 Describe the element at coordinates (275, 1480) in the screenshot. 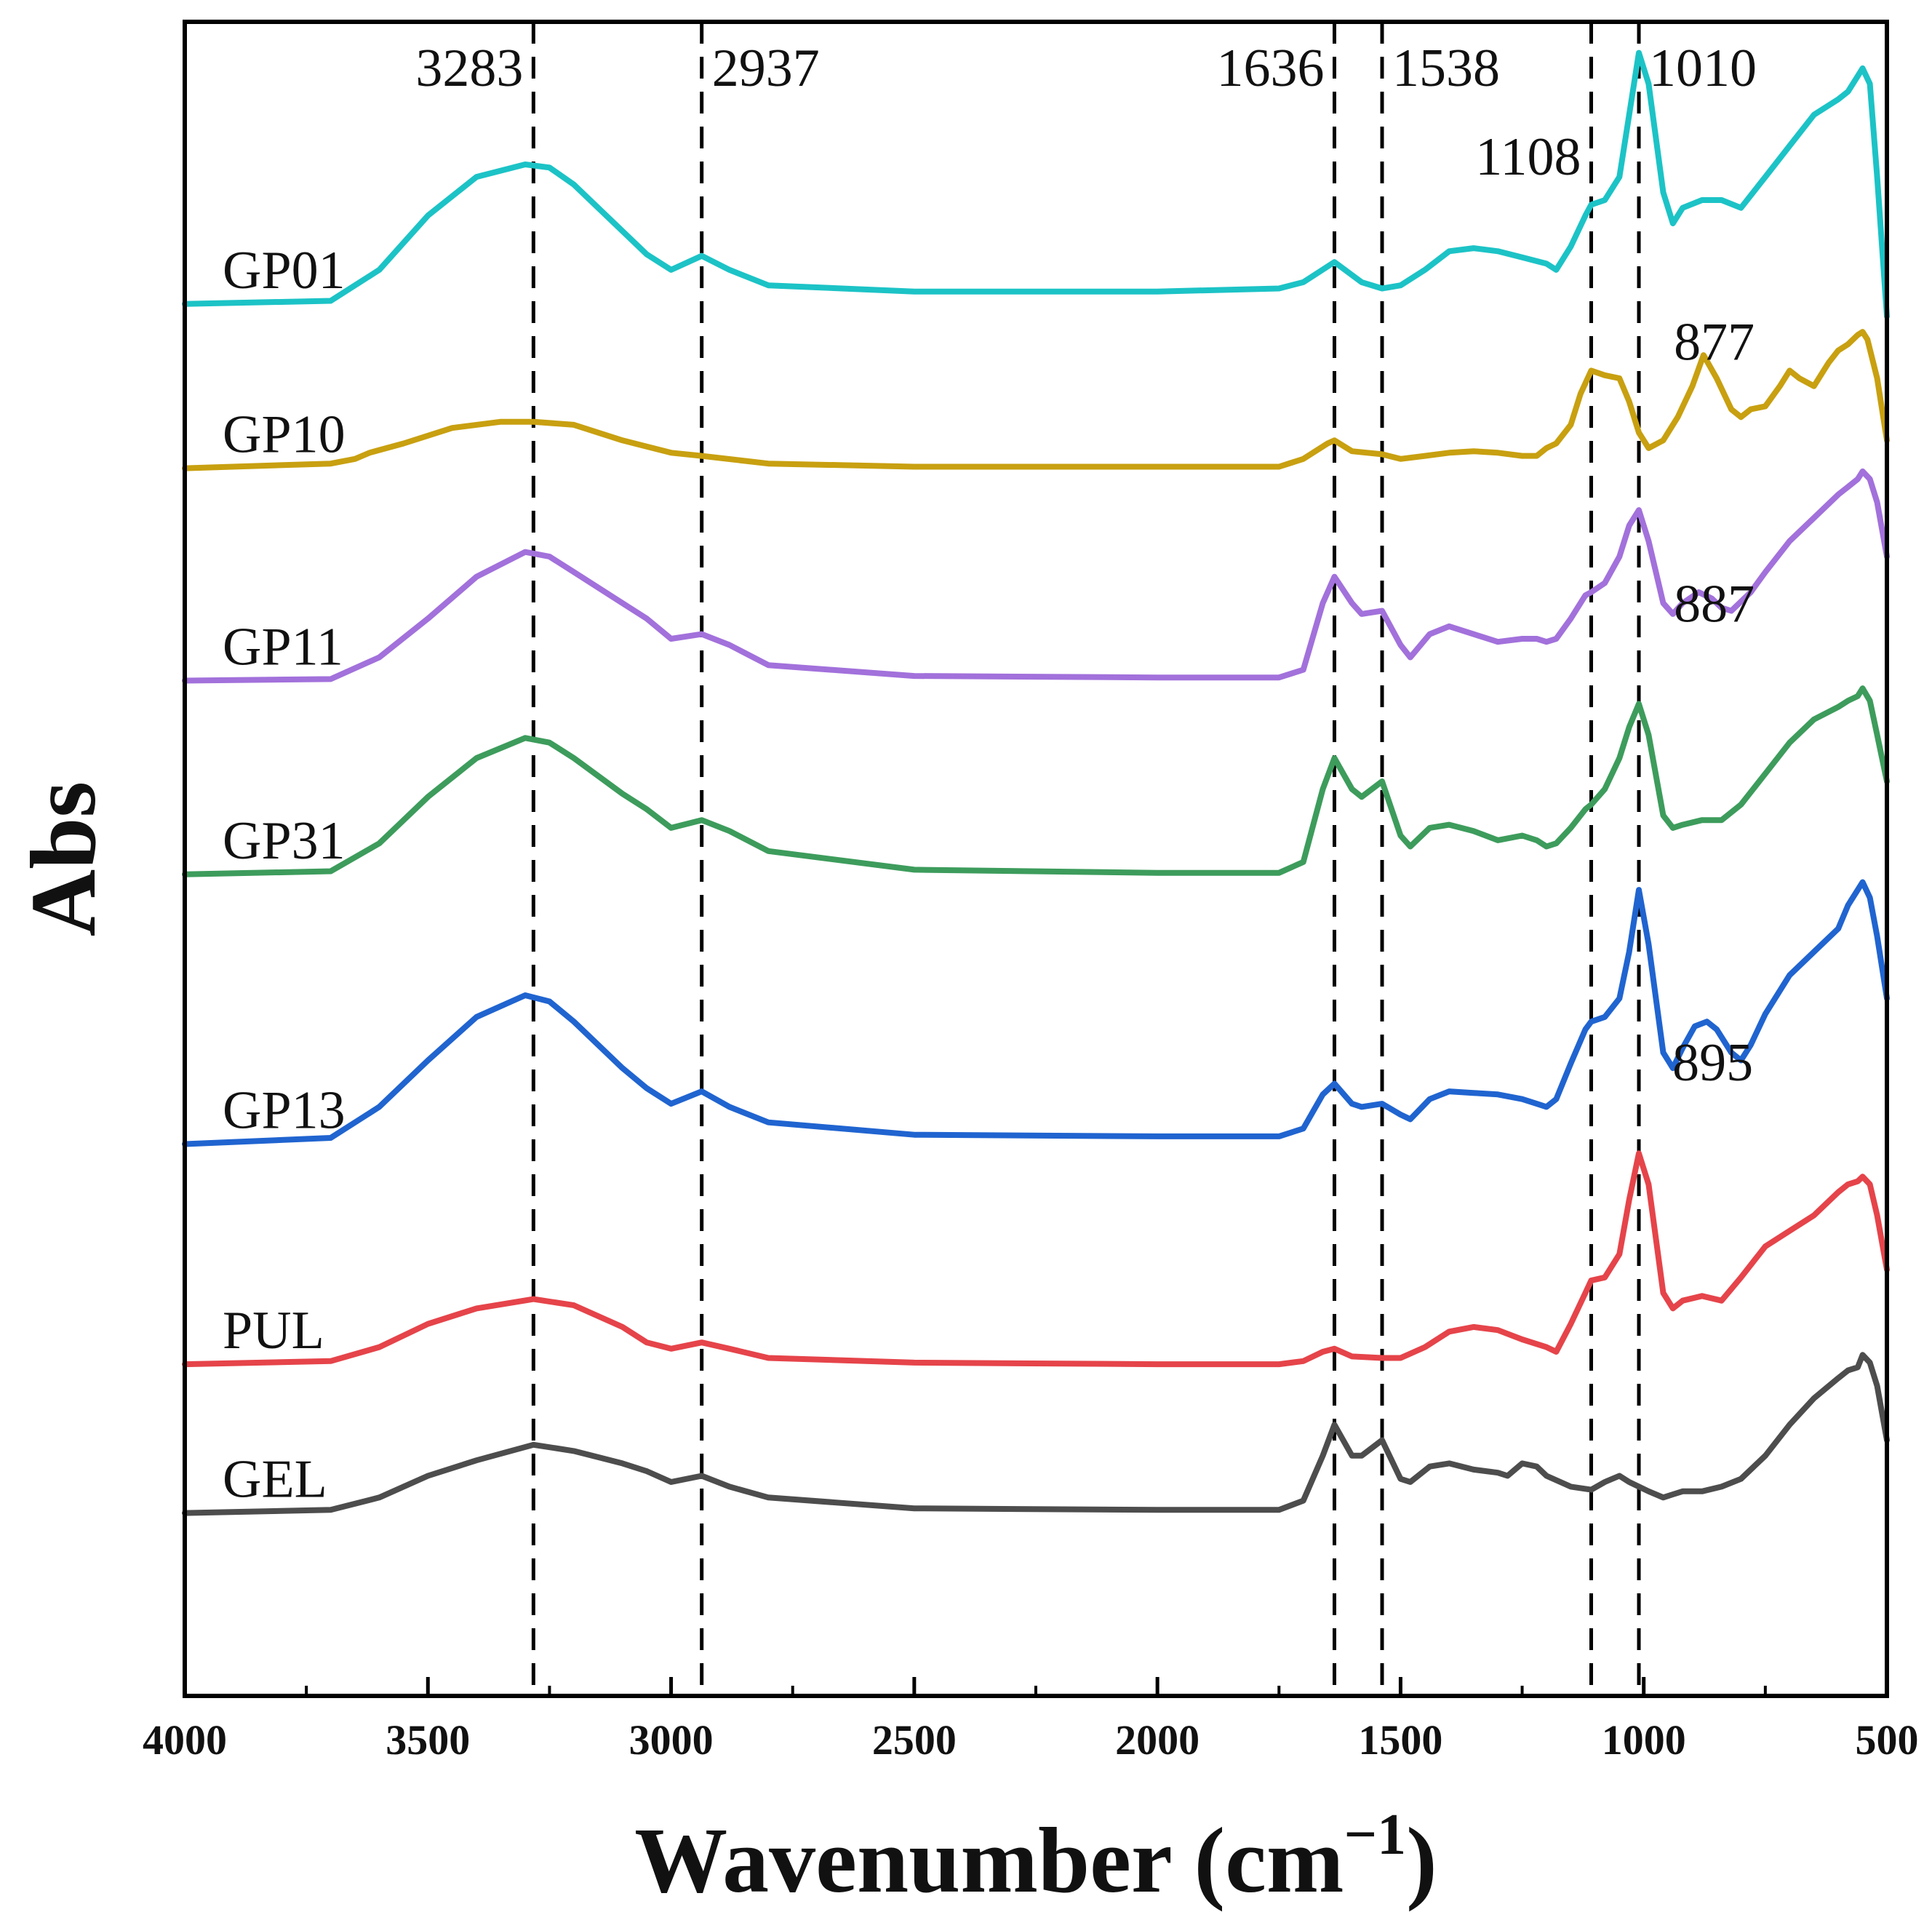

I see `series-label-gel: GEL` at that location.